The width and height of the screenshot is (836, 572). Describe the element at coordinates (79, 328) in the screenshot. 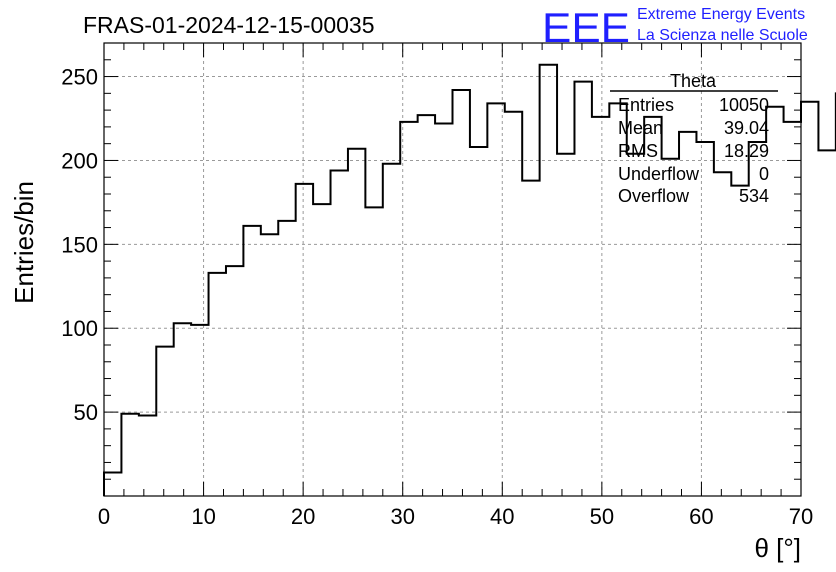

I see `y-tick-label-100: 100` at that location.